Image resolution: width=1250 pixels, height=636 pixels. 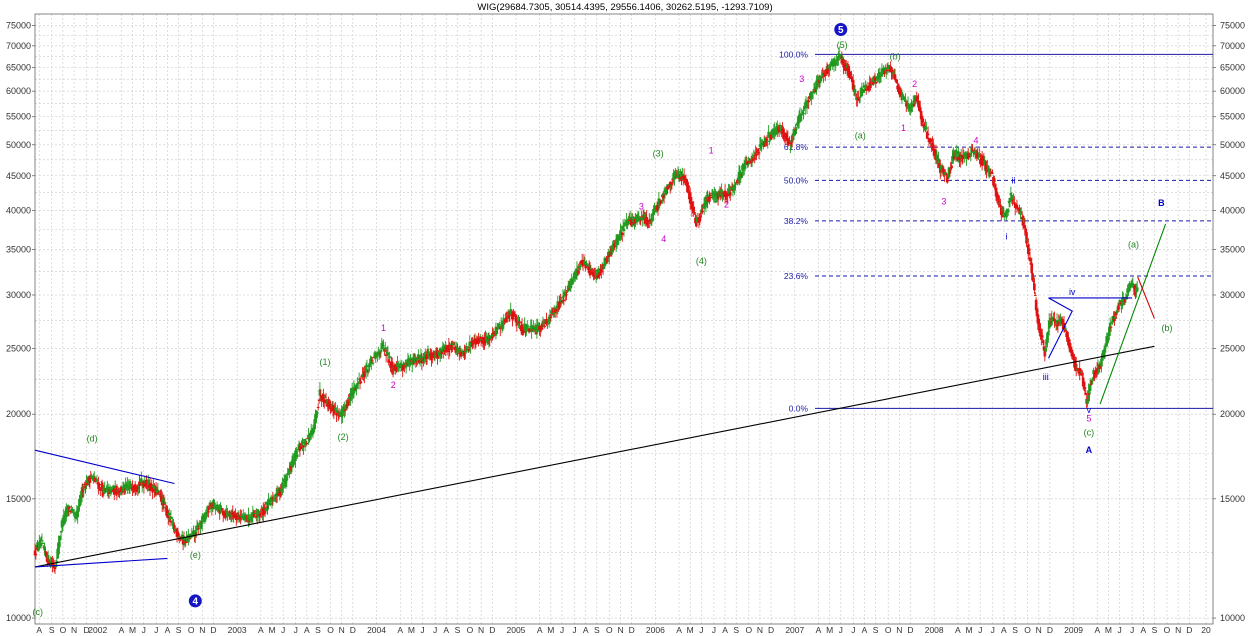 I want to click on y-tick-label-left: 65000, so click(x=18, y=68).